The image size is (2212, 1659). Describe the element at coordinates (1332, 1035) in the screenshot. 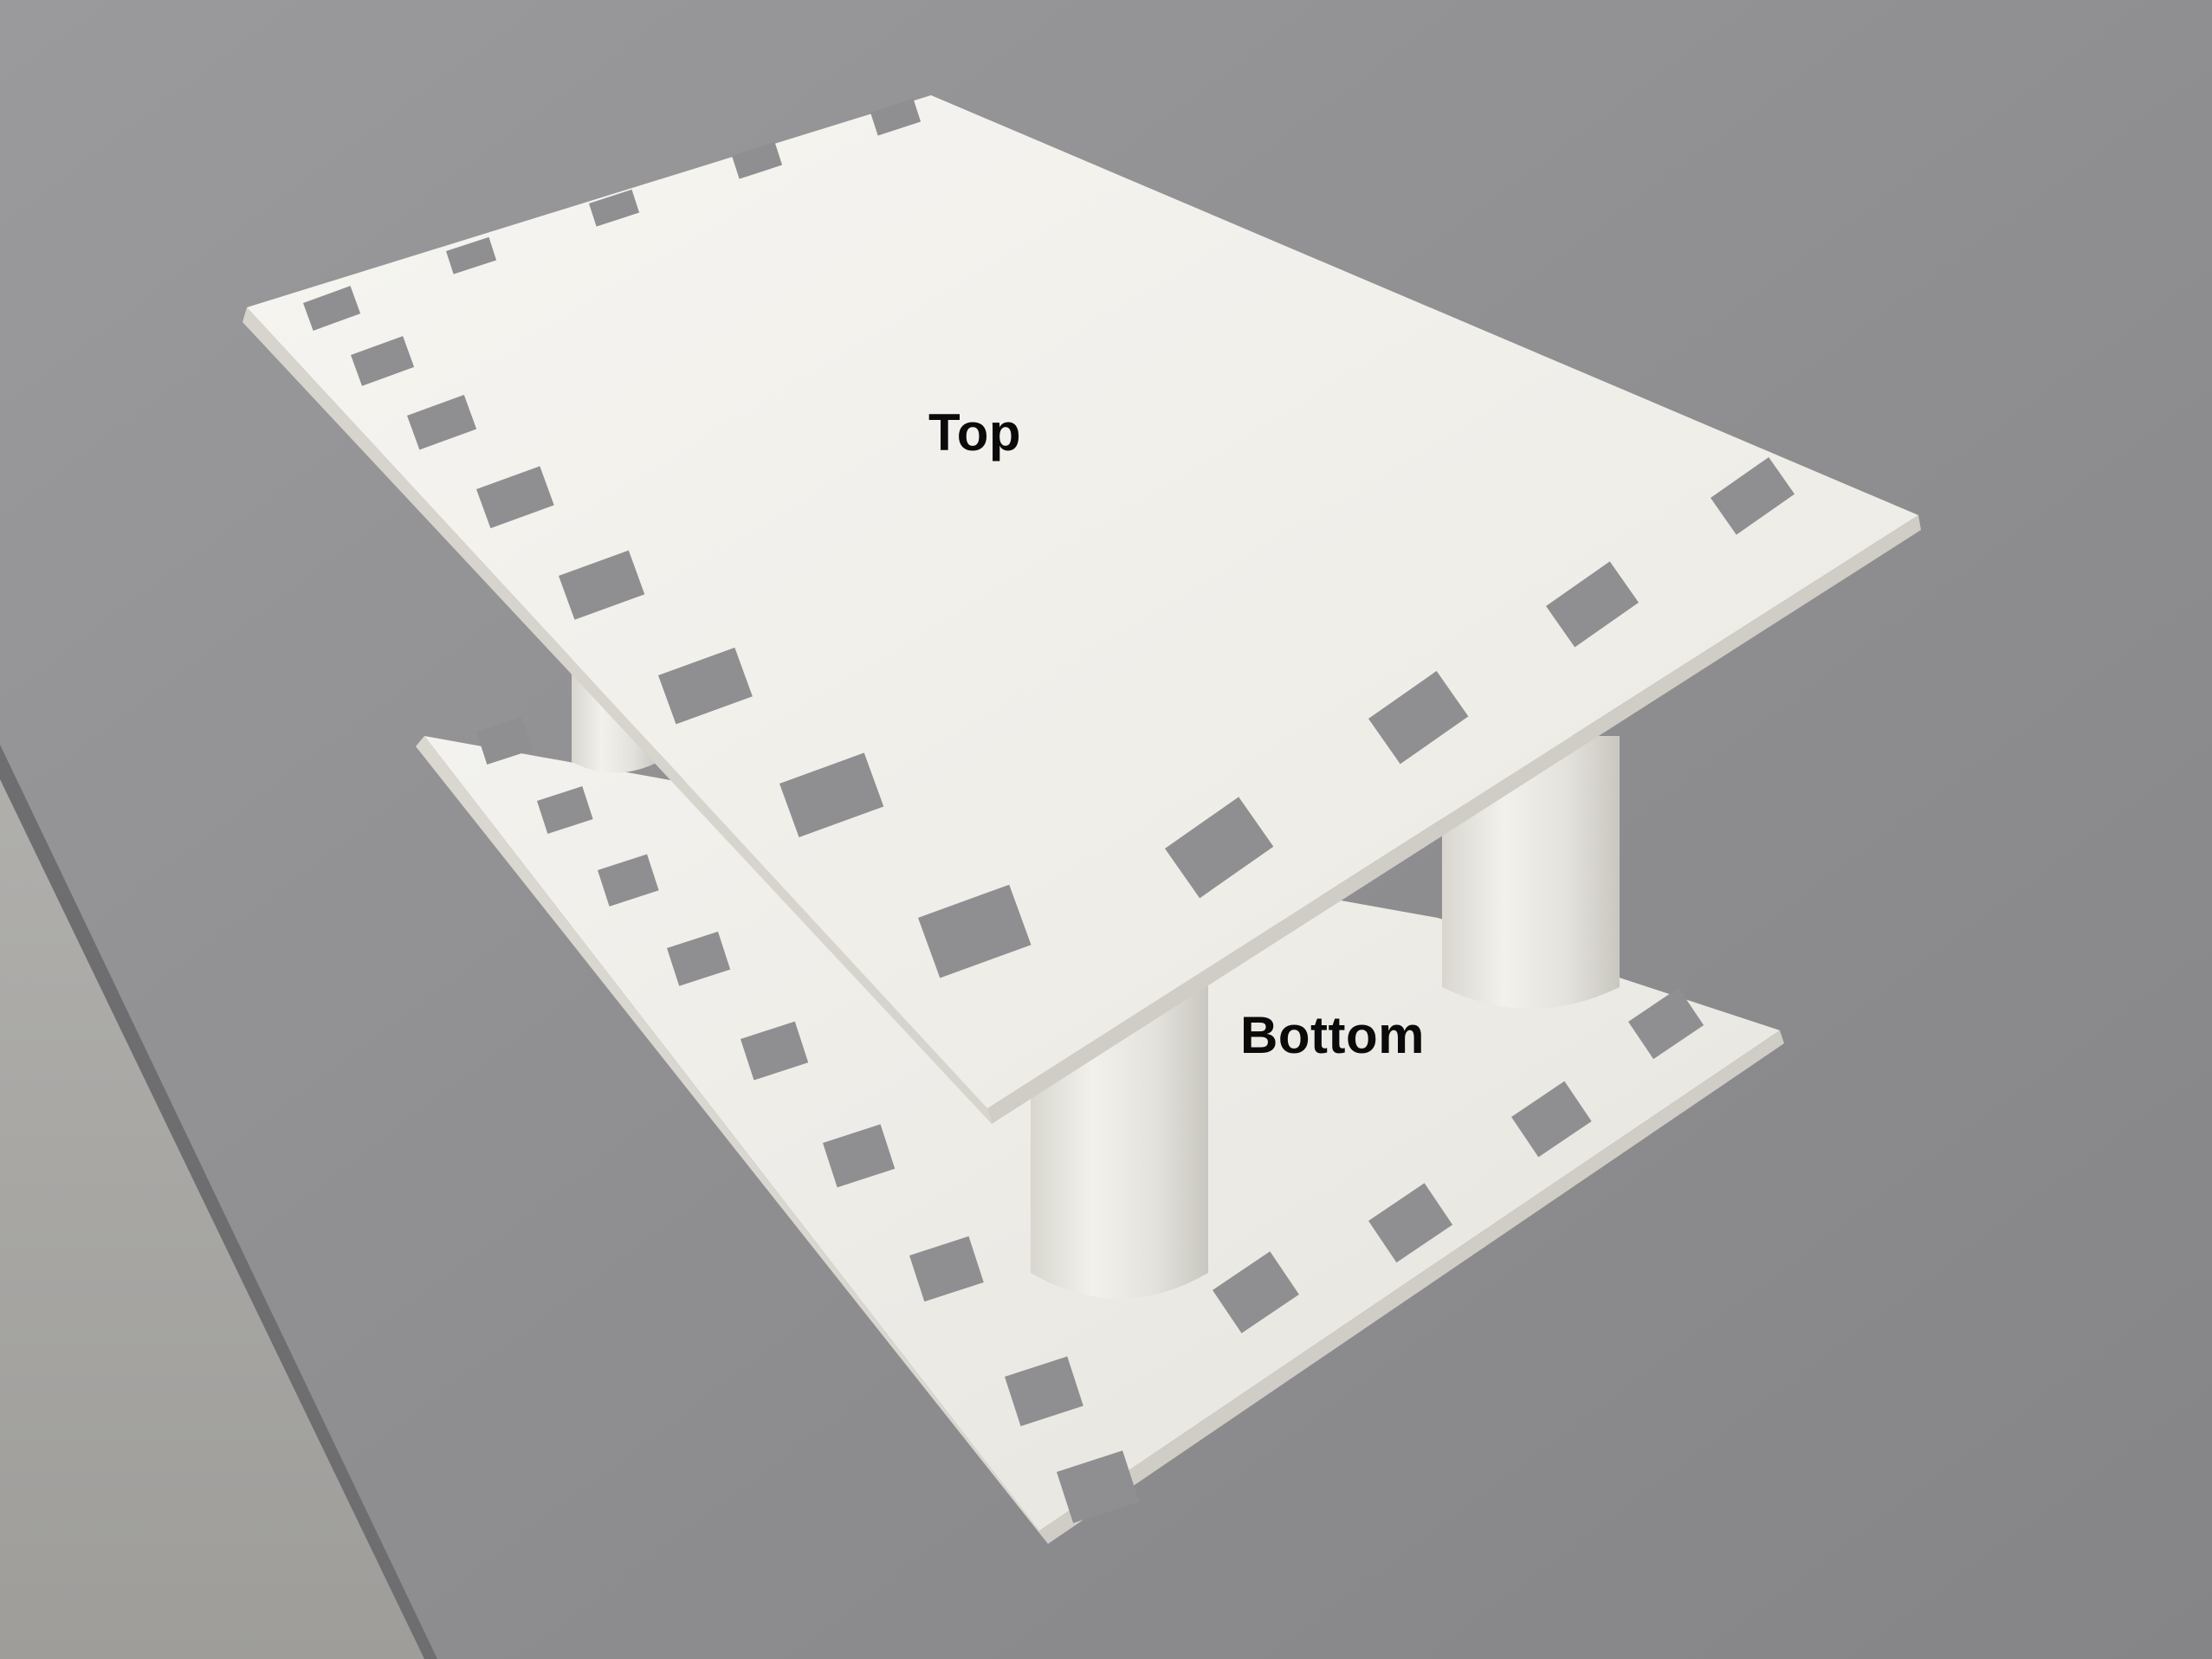

I see `label-bottom: Bottom` at that location.